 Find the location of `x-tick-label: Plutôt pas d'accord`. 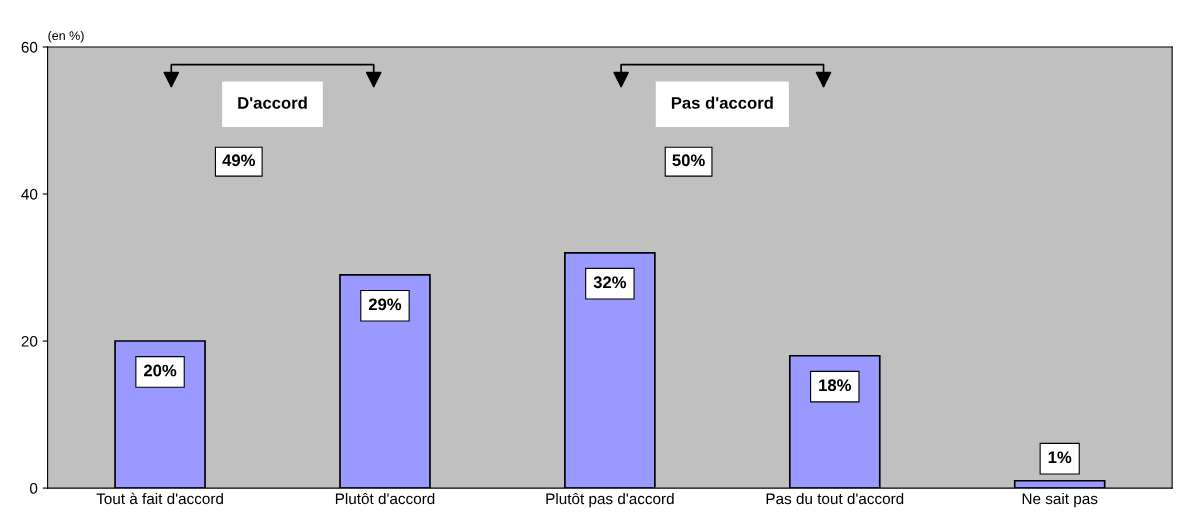

x-tick-label: Plutôt pas d'accord is located at coordinates (610, 500).